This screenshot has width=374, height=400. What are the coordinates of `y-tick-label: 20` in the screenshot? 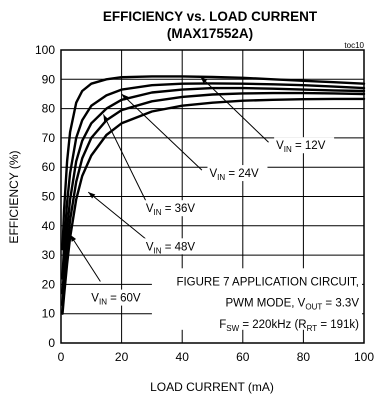 It's located at (49, 284).